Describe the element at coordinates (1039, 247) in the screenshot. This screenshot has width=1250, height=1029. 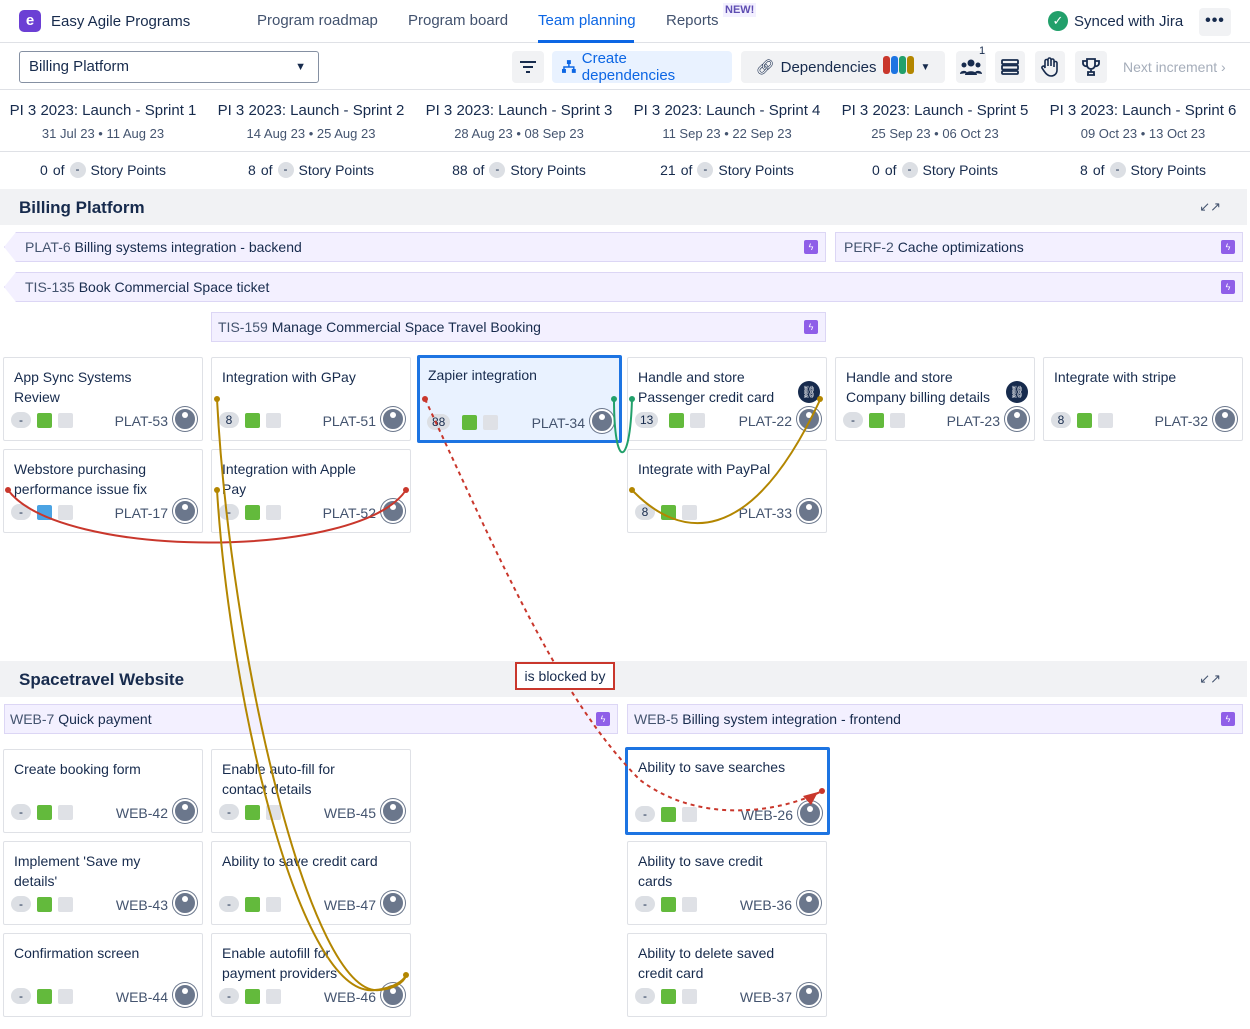
I see `feature-bar: PERF-2 Cache optimizations ϟ` at that location.